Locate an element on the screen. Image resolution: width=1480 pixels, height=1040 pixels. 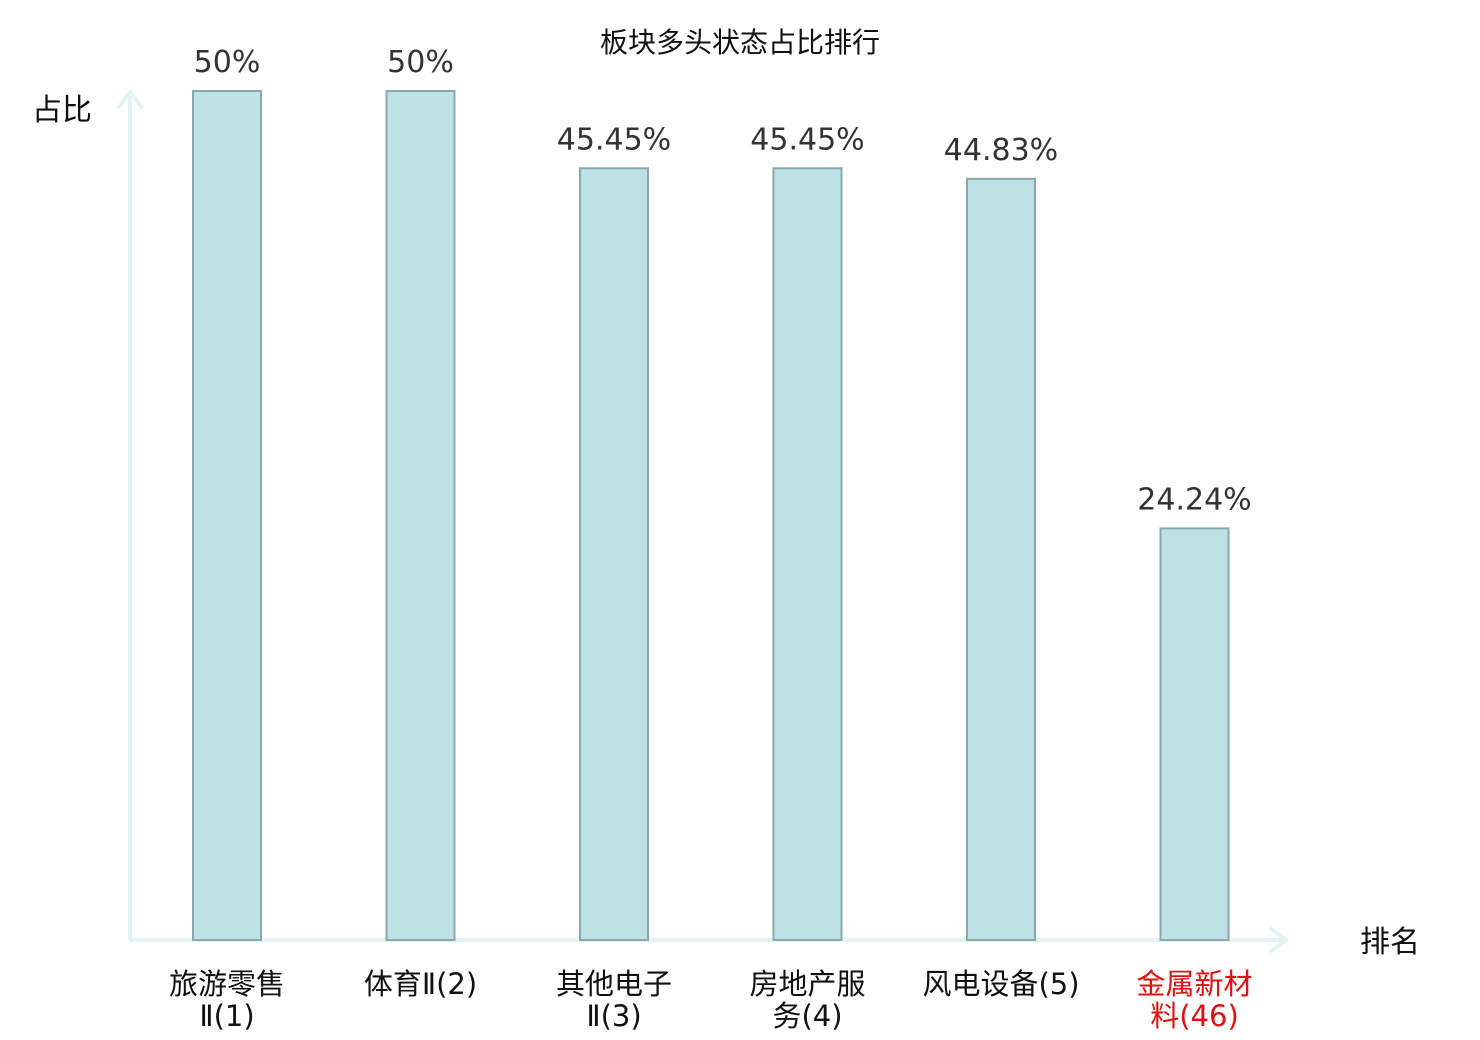
category-label: 金属新材料(46) is located at coordinates (1194, 1000).